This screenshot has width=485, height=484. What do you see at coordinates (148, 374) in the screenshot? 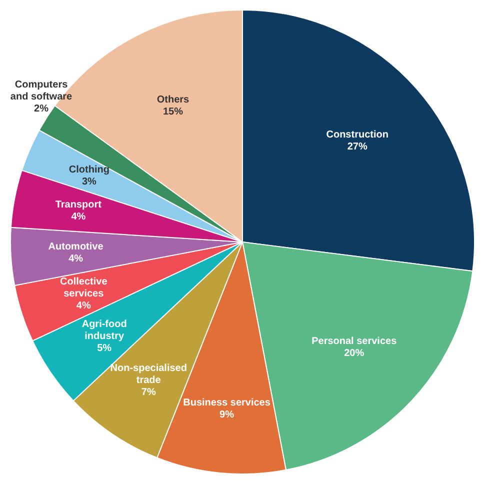
I see `slice-label: Non-specialised trade` at bounding box center [148, 374].